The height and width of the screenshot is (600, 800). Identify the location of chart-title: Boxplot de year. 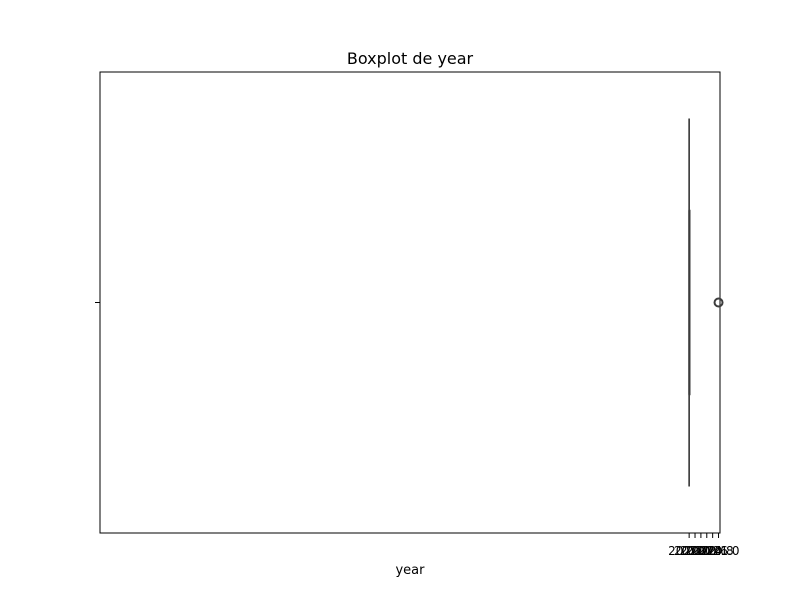
(410, 58).